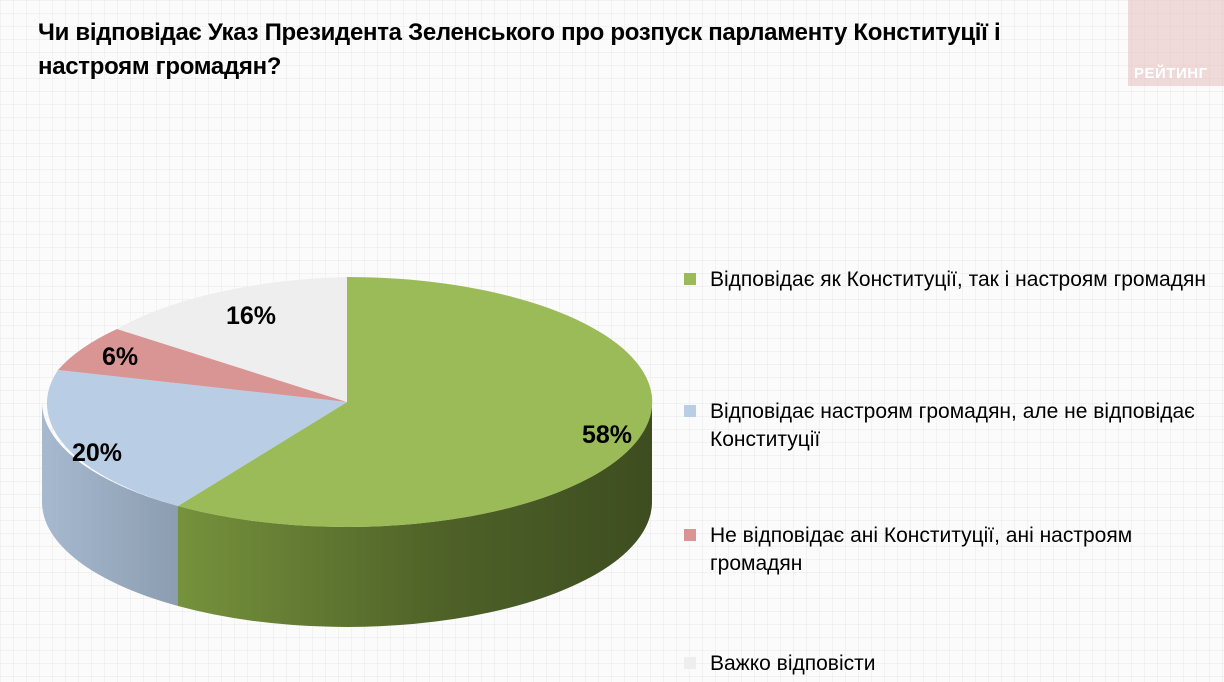  What do you see at coordinates (690, 535) in the screenshot?
I see `legend-swatch-red-icon` at bounding box center [690, 535].